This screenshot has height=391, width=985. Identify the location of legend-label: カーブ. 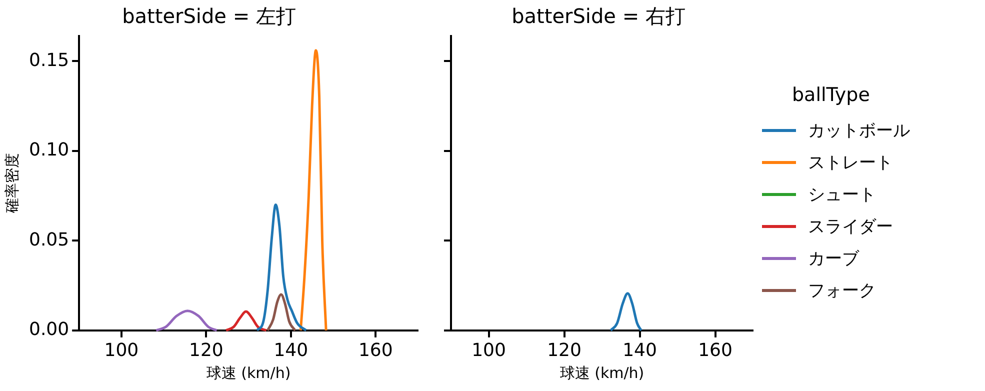
(833, 259).